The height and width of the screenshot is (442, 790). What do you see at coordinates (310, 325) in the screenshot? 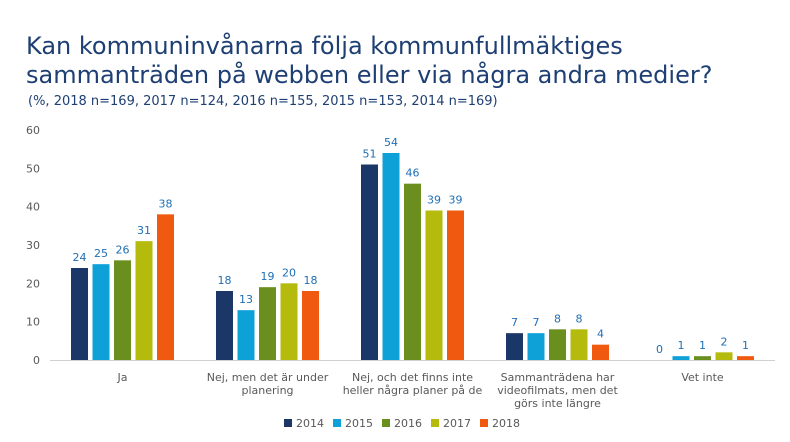
I see `bar-2018-cat2` at bounding box center [310, 325].